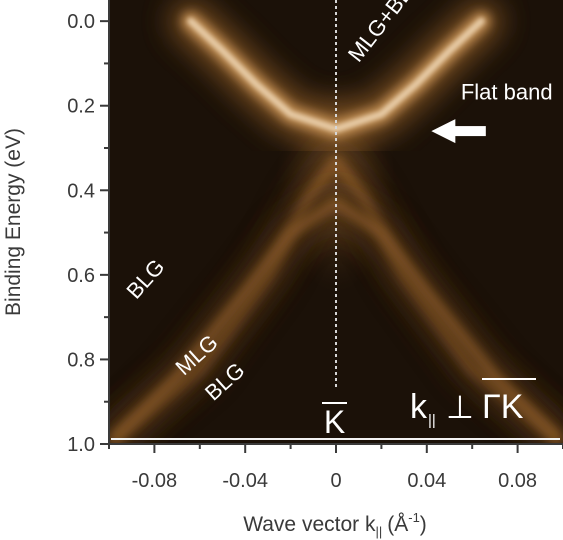  Describe the element at coordinates (13, 222) in the screenshot. I see `y-axis-title: Binding Energy (eV)` at that location.